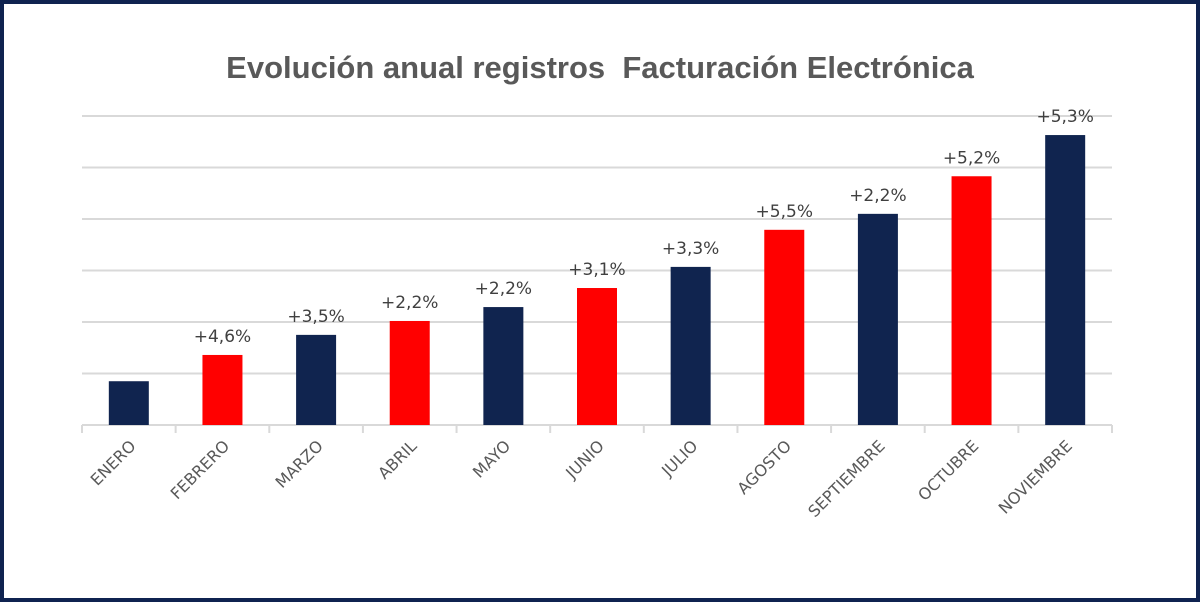 The height and width of the screenshot is (602, 1200). I want to click on x-tick-label: FEBRERO, so click(200, 469).